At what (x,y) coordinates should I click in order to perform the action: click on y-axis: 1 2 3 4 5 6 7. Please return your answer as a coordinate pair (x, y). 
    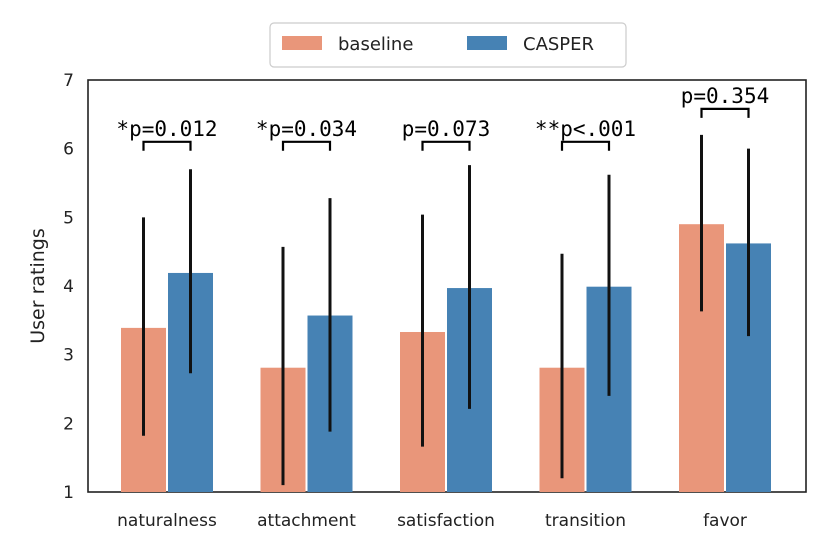
    Looking at the image, I should click on (68, 287).